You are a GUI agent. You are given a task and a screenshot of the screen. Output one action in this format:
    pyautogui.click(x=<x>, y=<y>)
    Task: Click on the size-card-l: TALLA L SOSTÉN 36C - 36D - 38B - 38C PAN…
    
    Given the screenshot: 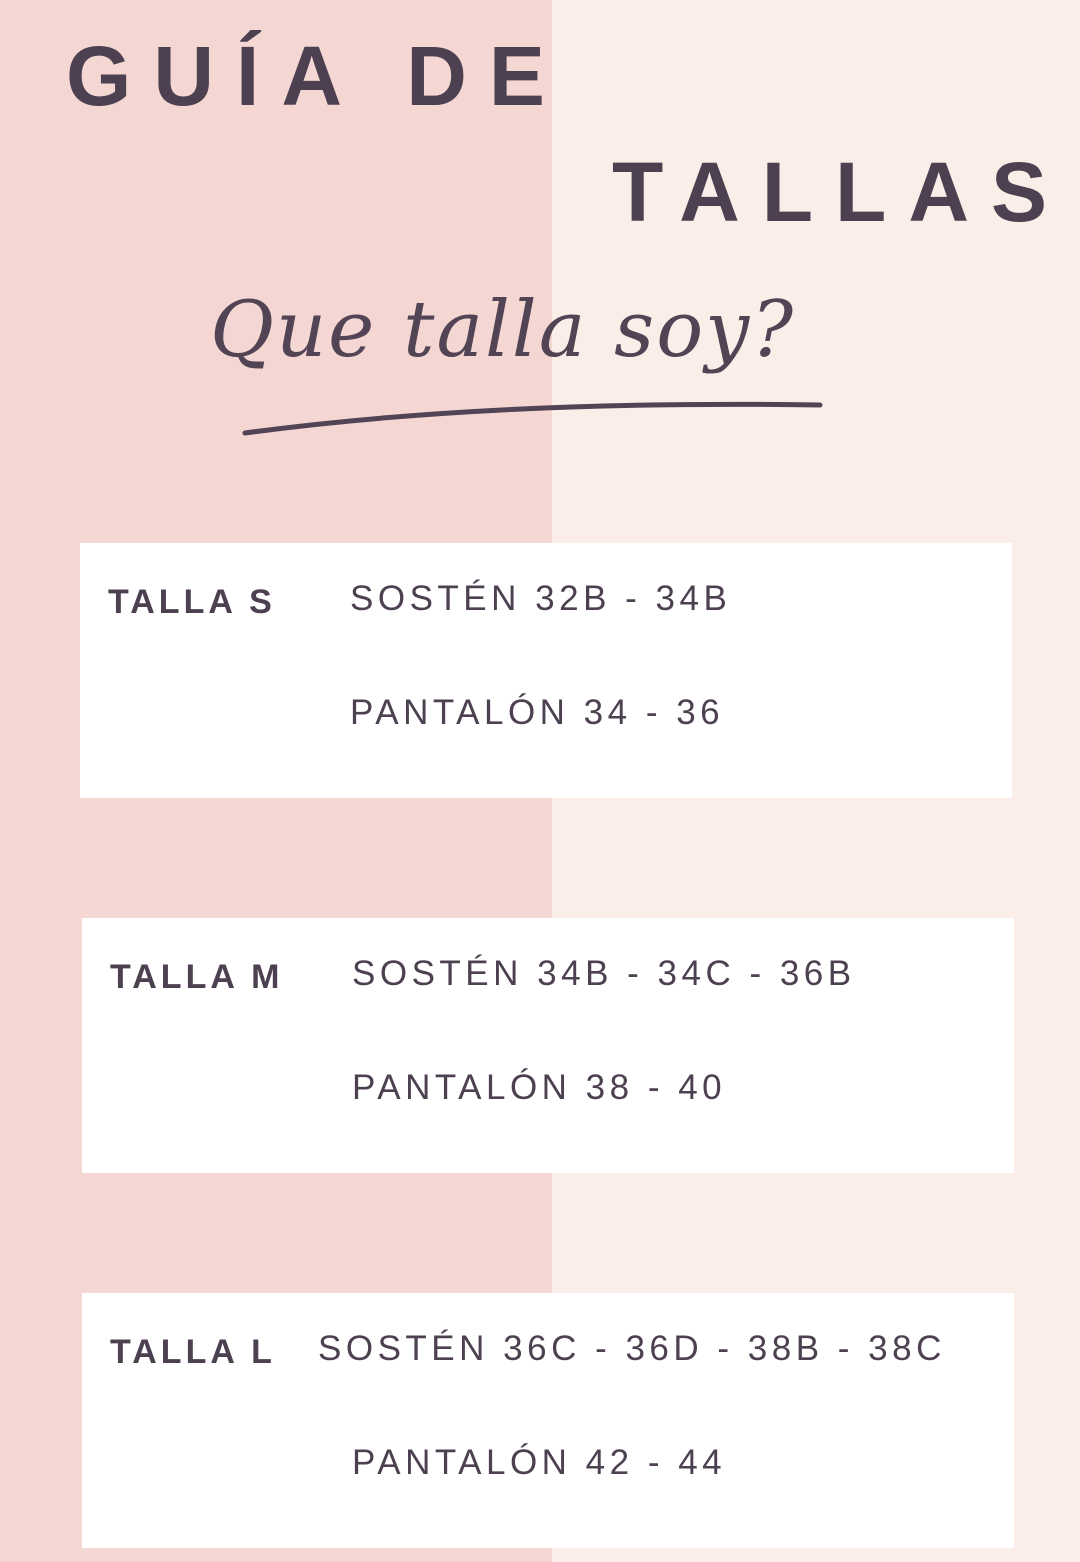 What is the action you would take?
    pyautogui.click(x=548, y=1420)
    